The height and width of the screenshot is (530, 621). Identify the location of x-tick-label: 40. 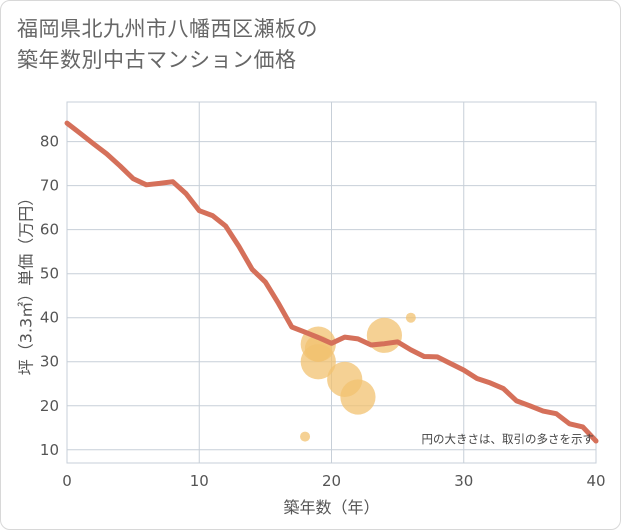
(595, 481).